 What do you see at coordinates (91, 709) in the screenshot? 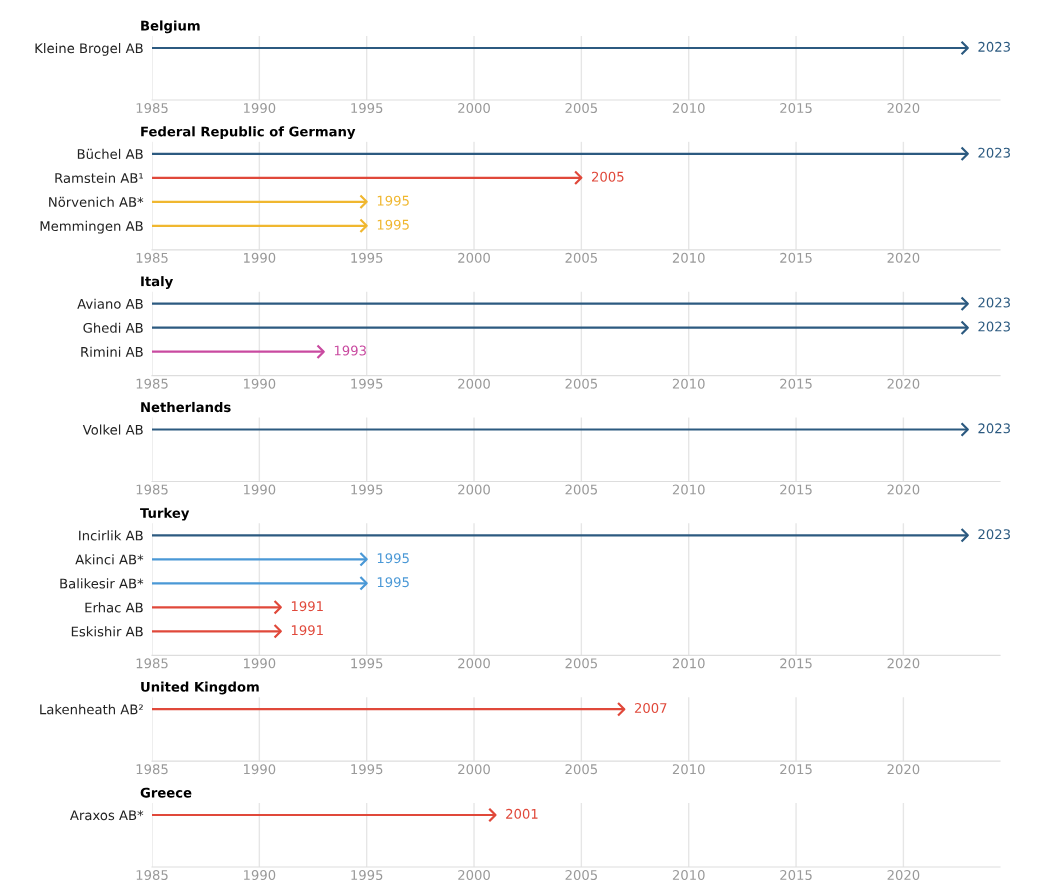
I see `y-tick-label: Lakenheath AB²` at bounding box center [91, 709].